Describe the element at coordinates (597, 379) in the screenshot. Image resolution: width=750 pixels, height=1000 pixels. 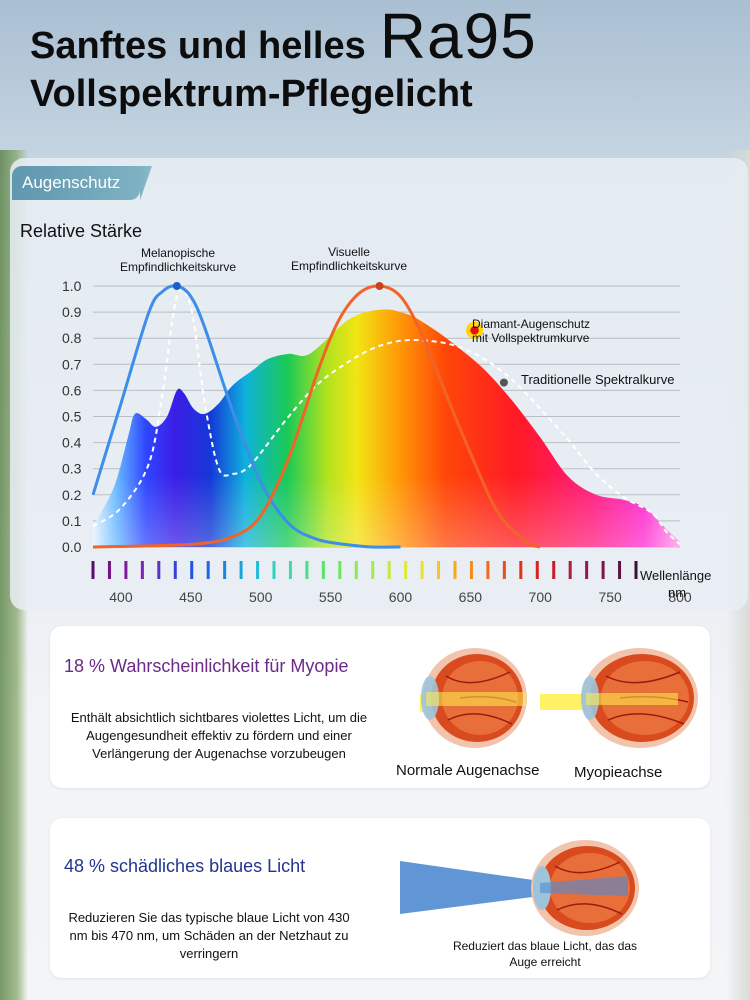
I see `annotation-label: Traditionelle Spektralkurve` at that location.